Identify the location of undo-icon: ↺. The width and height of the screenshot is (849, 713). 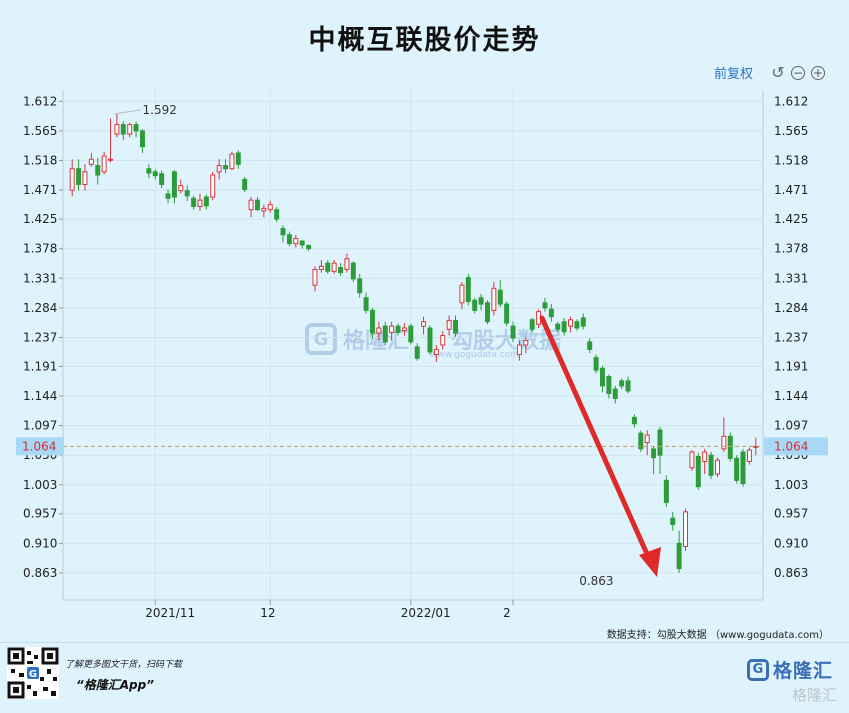
(778, 72).